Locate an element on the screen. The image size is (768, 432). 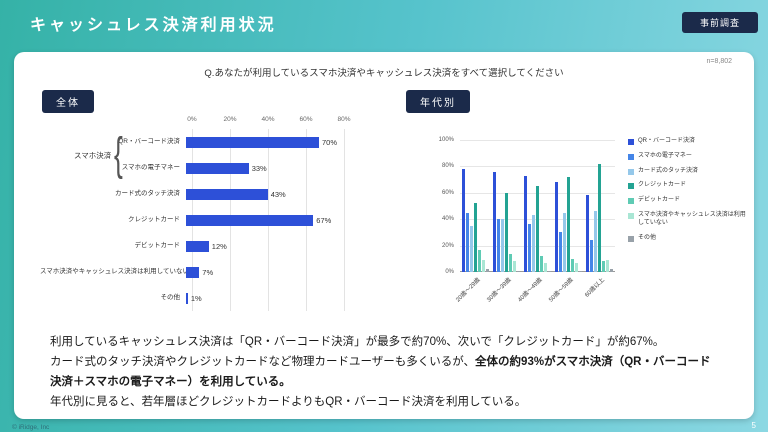
legend-item: その他 is located at coordinates (689, 239).